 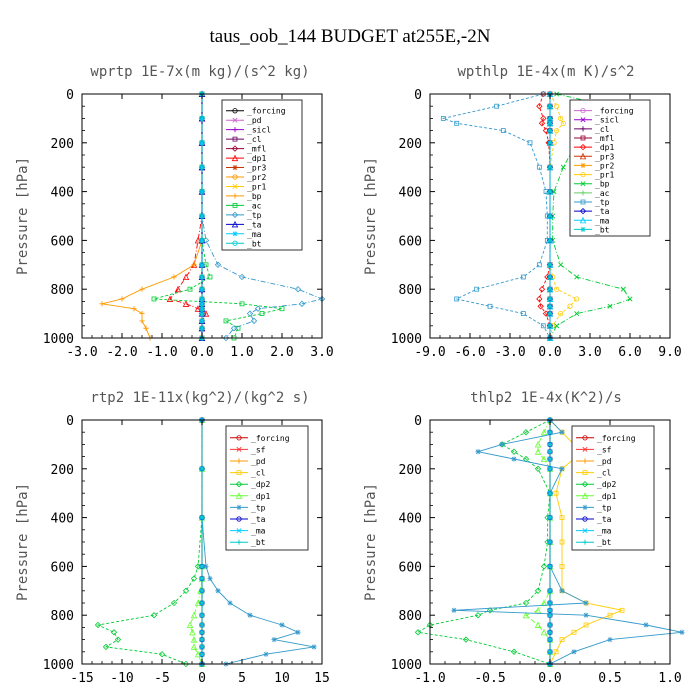 I want to click on legend-label: _bt, so click(x=254, y=243).